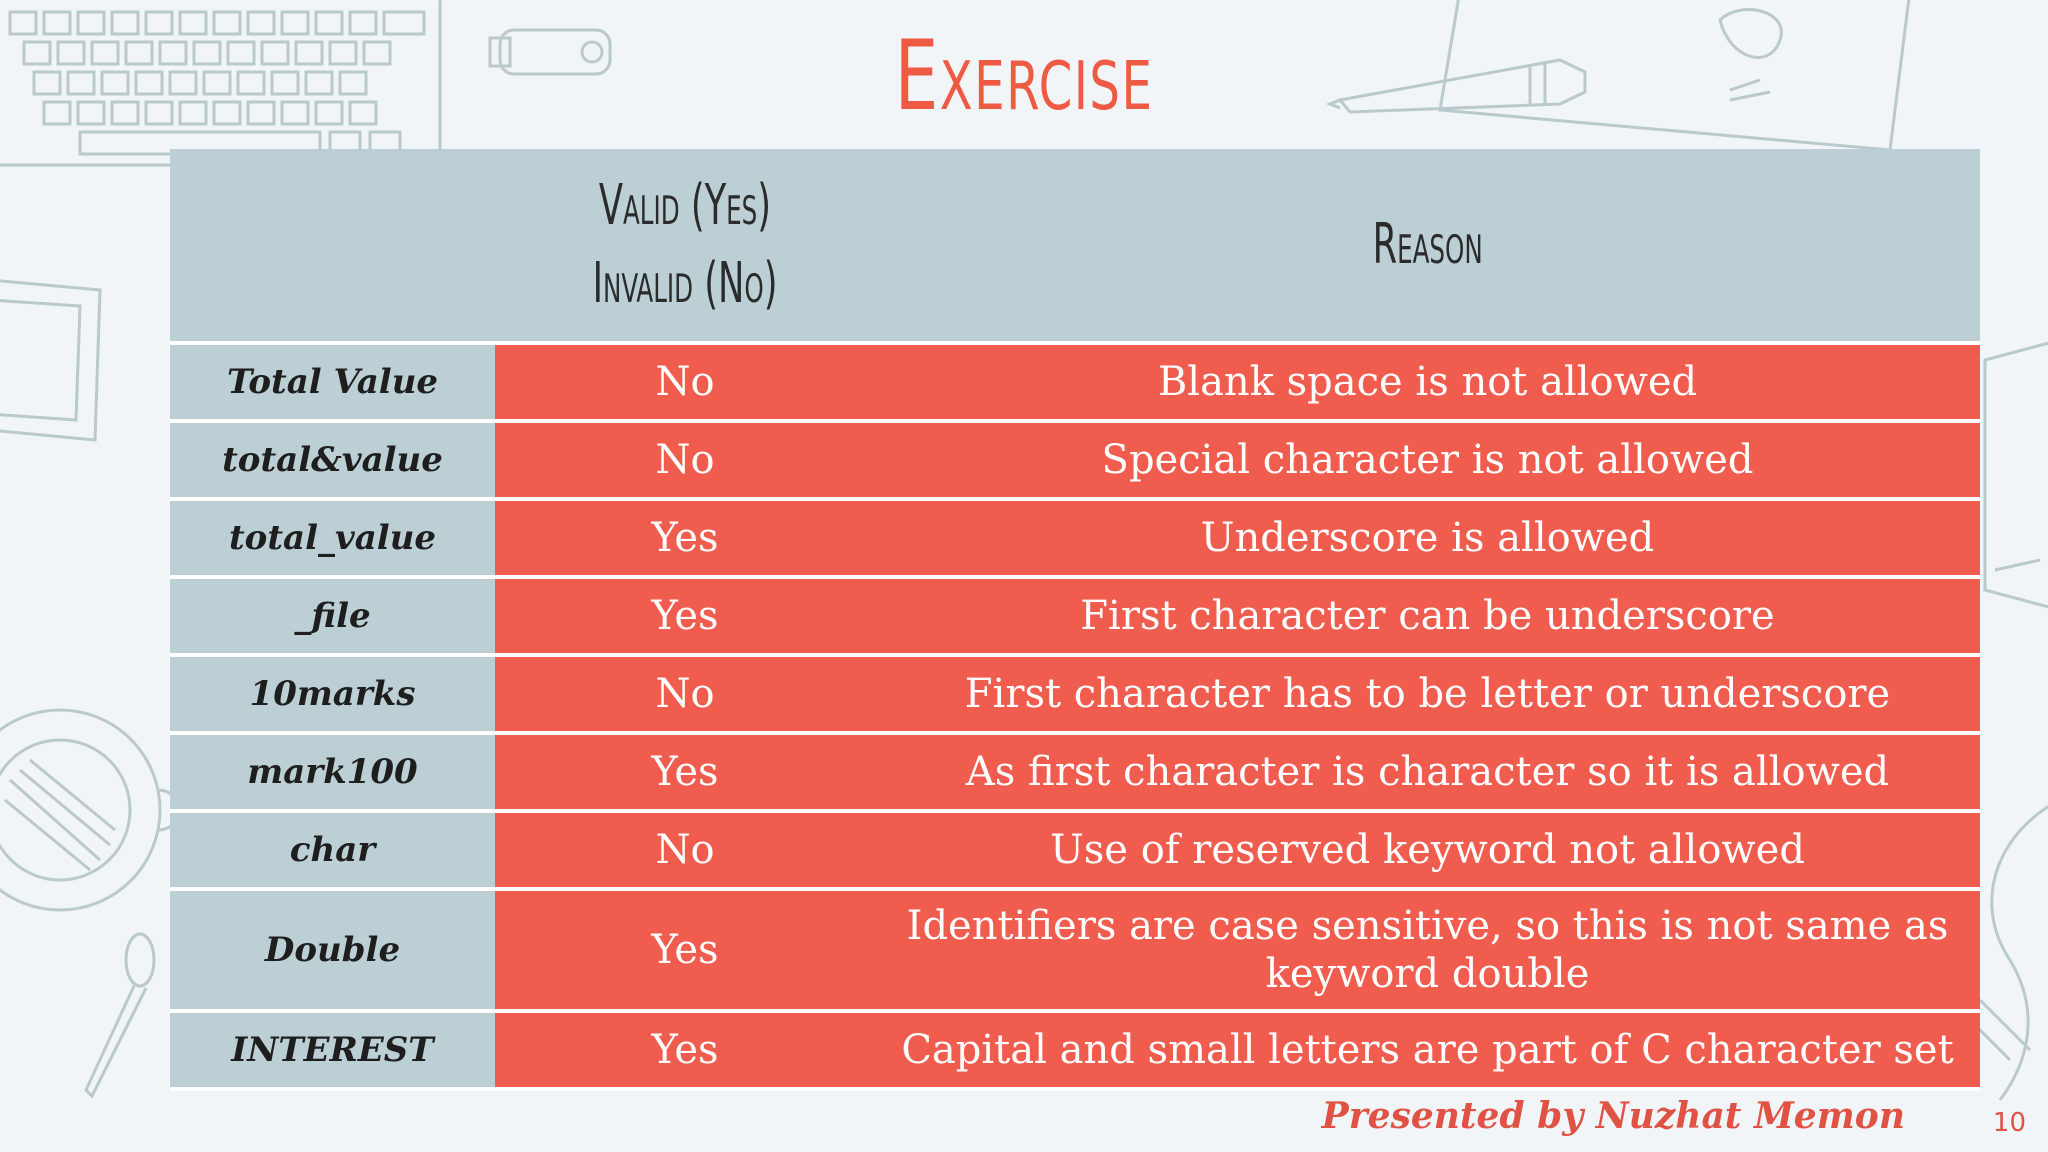 This screenshot has width=2048, height=1152. Describe the element at coordinates (685, 283) in the screenshot. I see `header-valid-line2: Invalid (No)` at that location.